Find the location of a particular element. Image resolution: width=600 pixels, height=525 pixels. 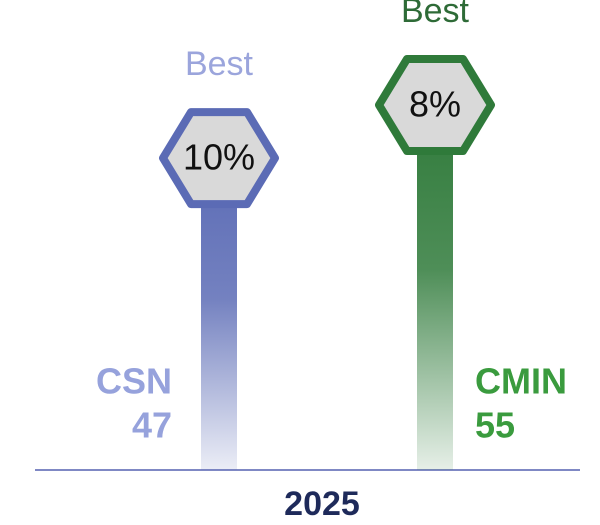

value-label: 55 is located at coordinates (495, 425).